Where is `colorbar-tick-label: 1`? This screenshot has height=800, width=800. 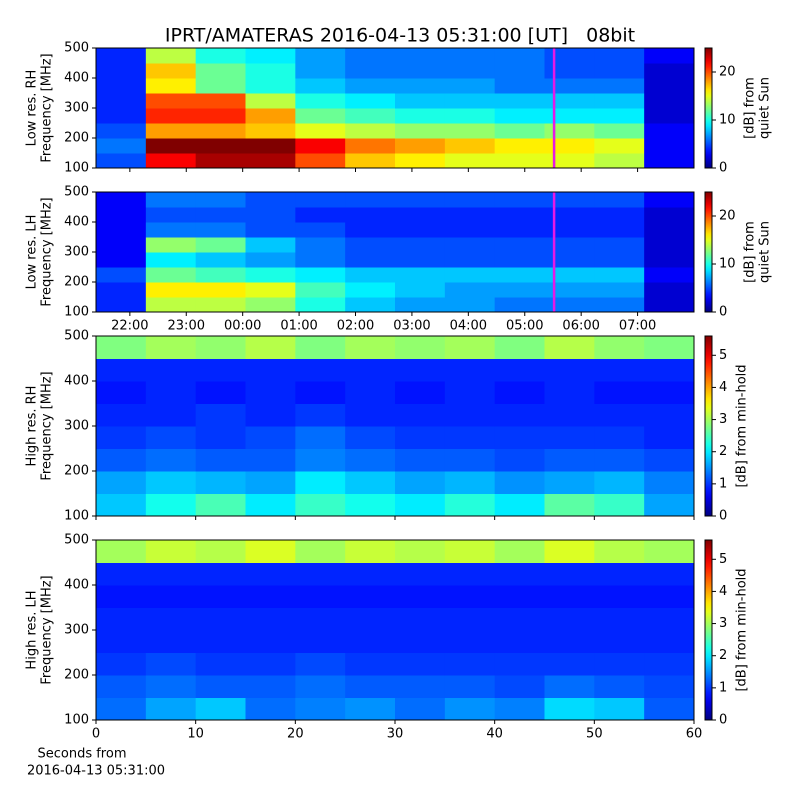
colorbar-tick-label: 1 is located at coordinates (723, 483).